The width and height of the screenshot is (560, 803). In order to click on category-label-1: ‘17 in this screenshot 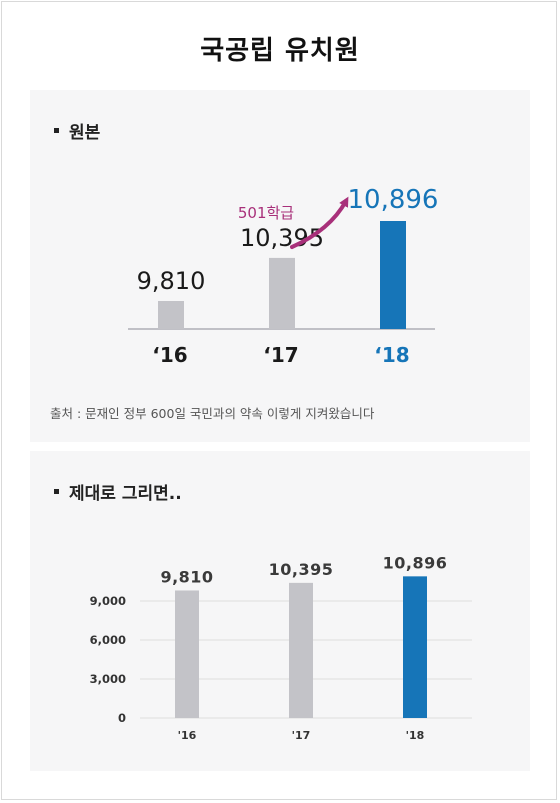, I will do `click(280, 355)`.